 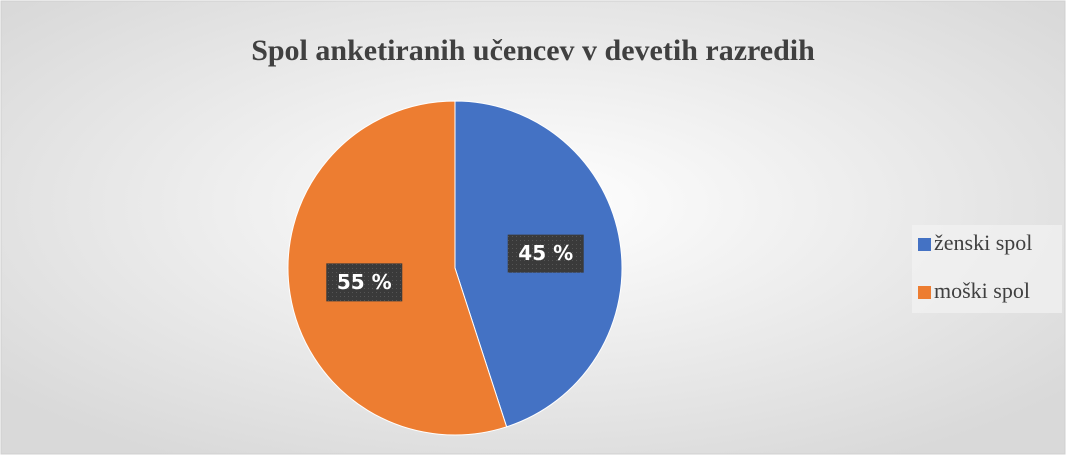 I want to click on legend-label: ženski spol, so click(x=983, y=242).